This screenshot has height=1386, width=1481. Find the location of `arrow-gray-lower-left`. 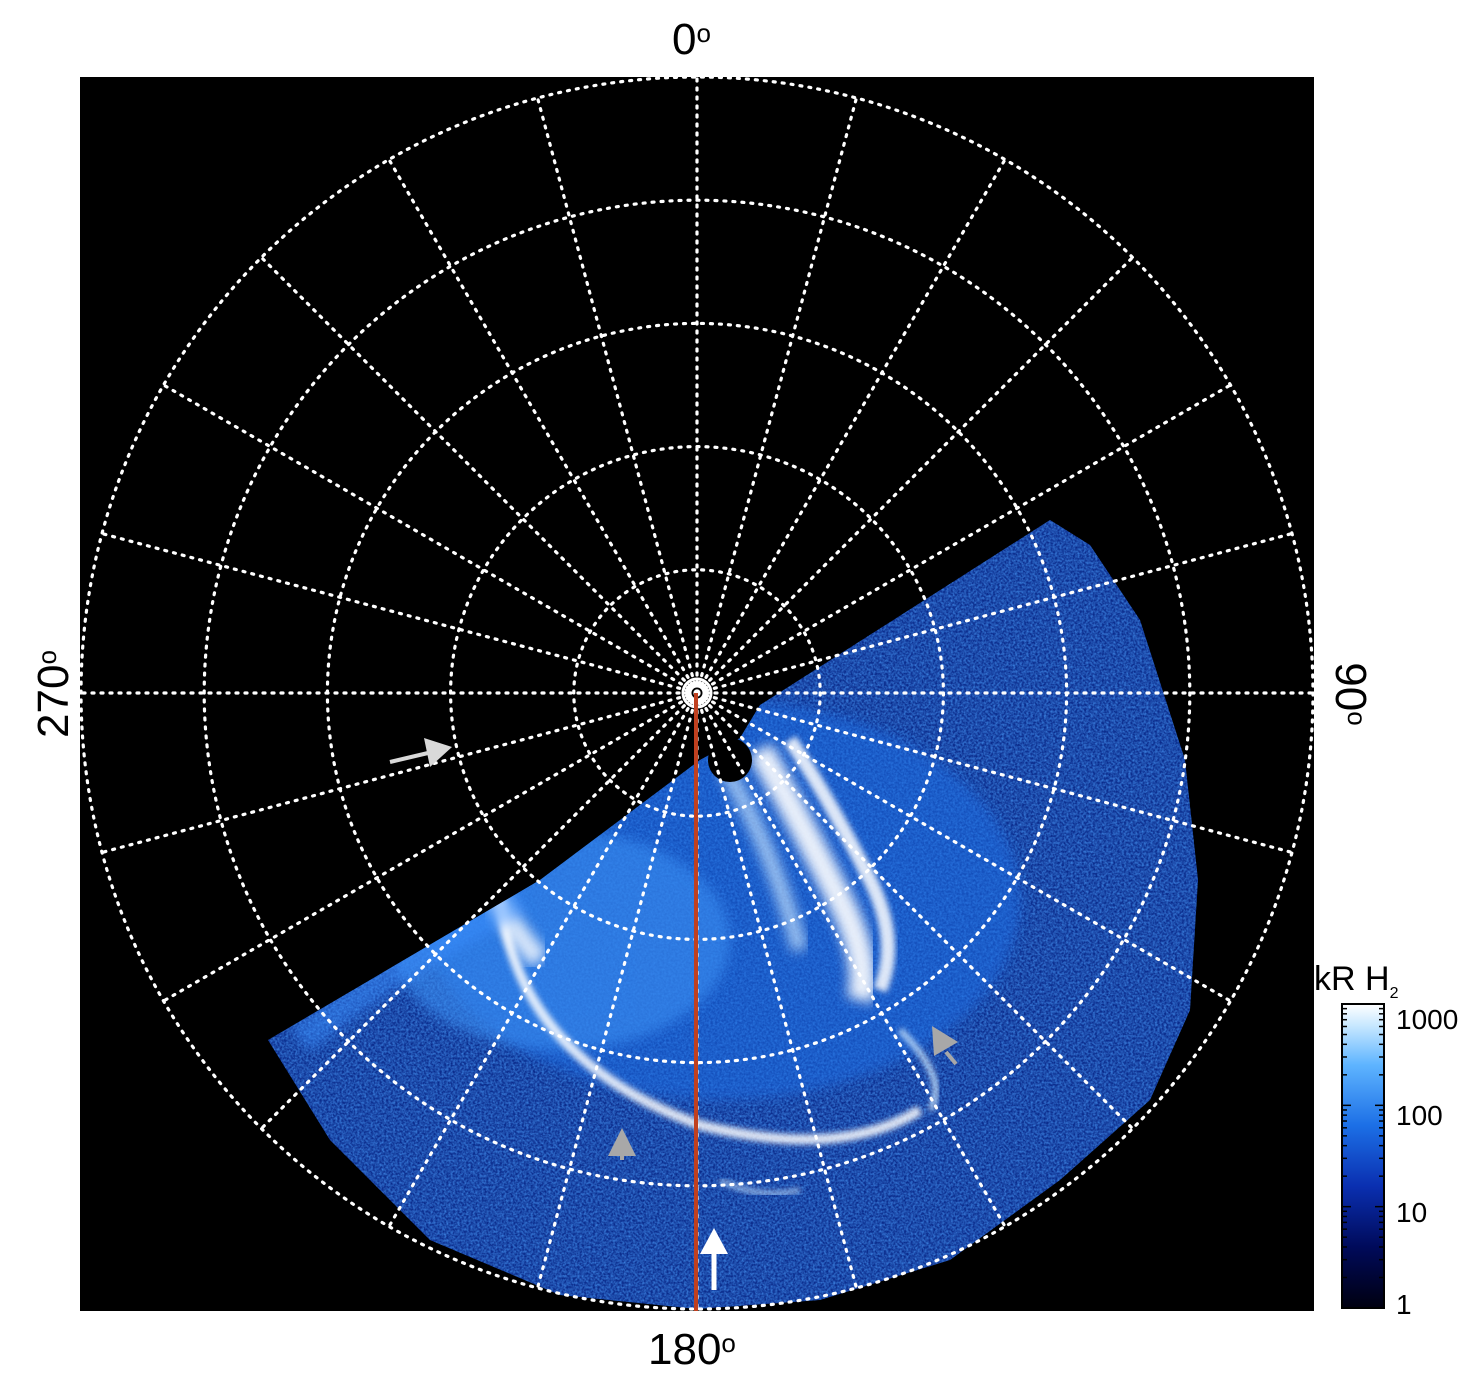

arrow-gray-lower-left is located at coordinates (622, 1144).